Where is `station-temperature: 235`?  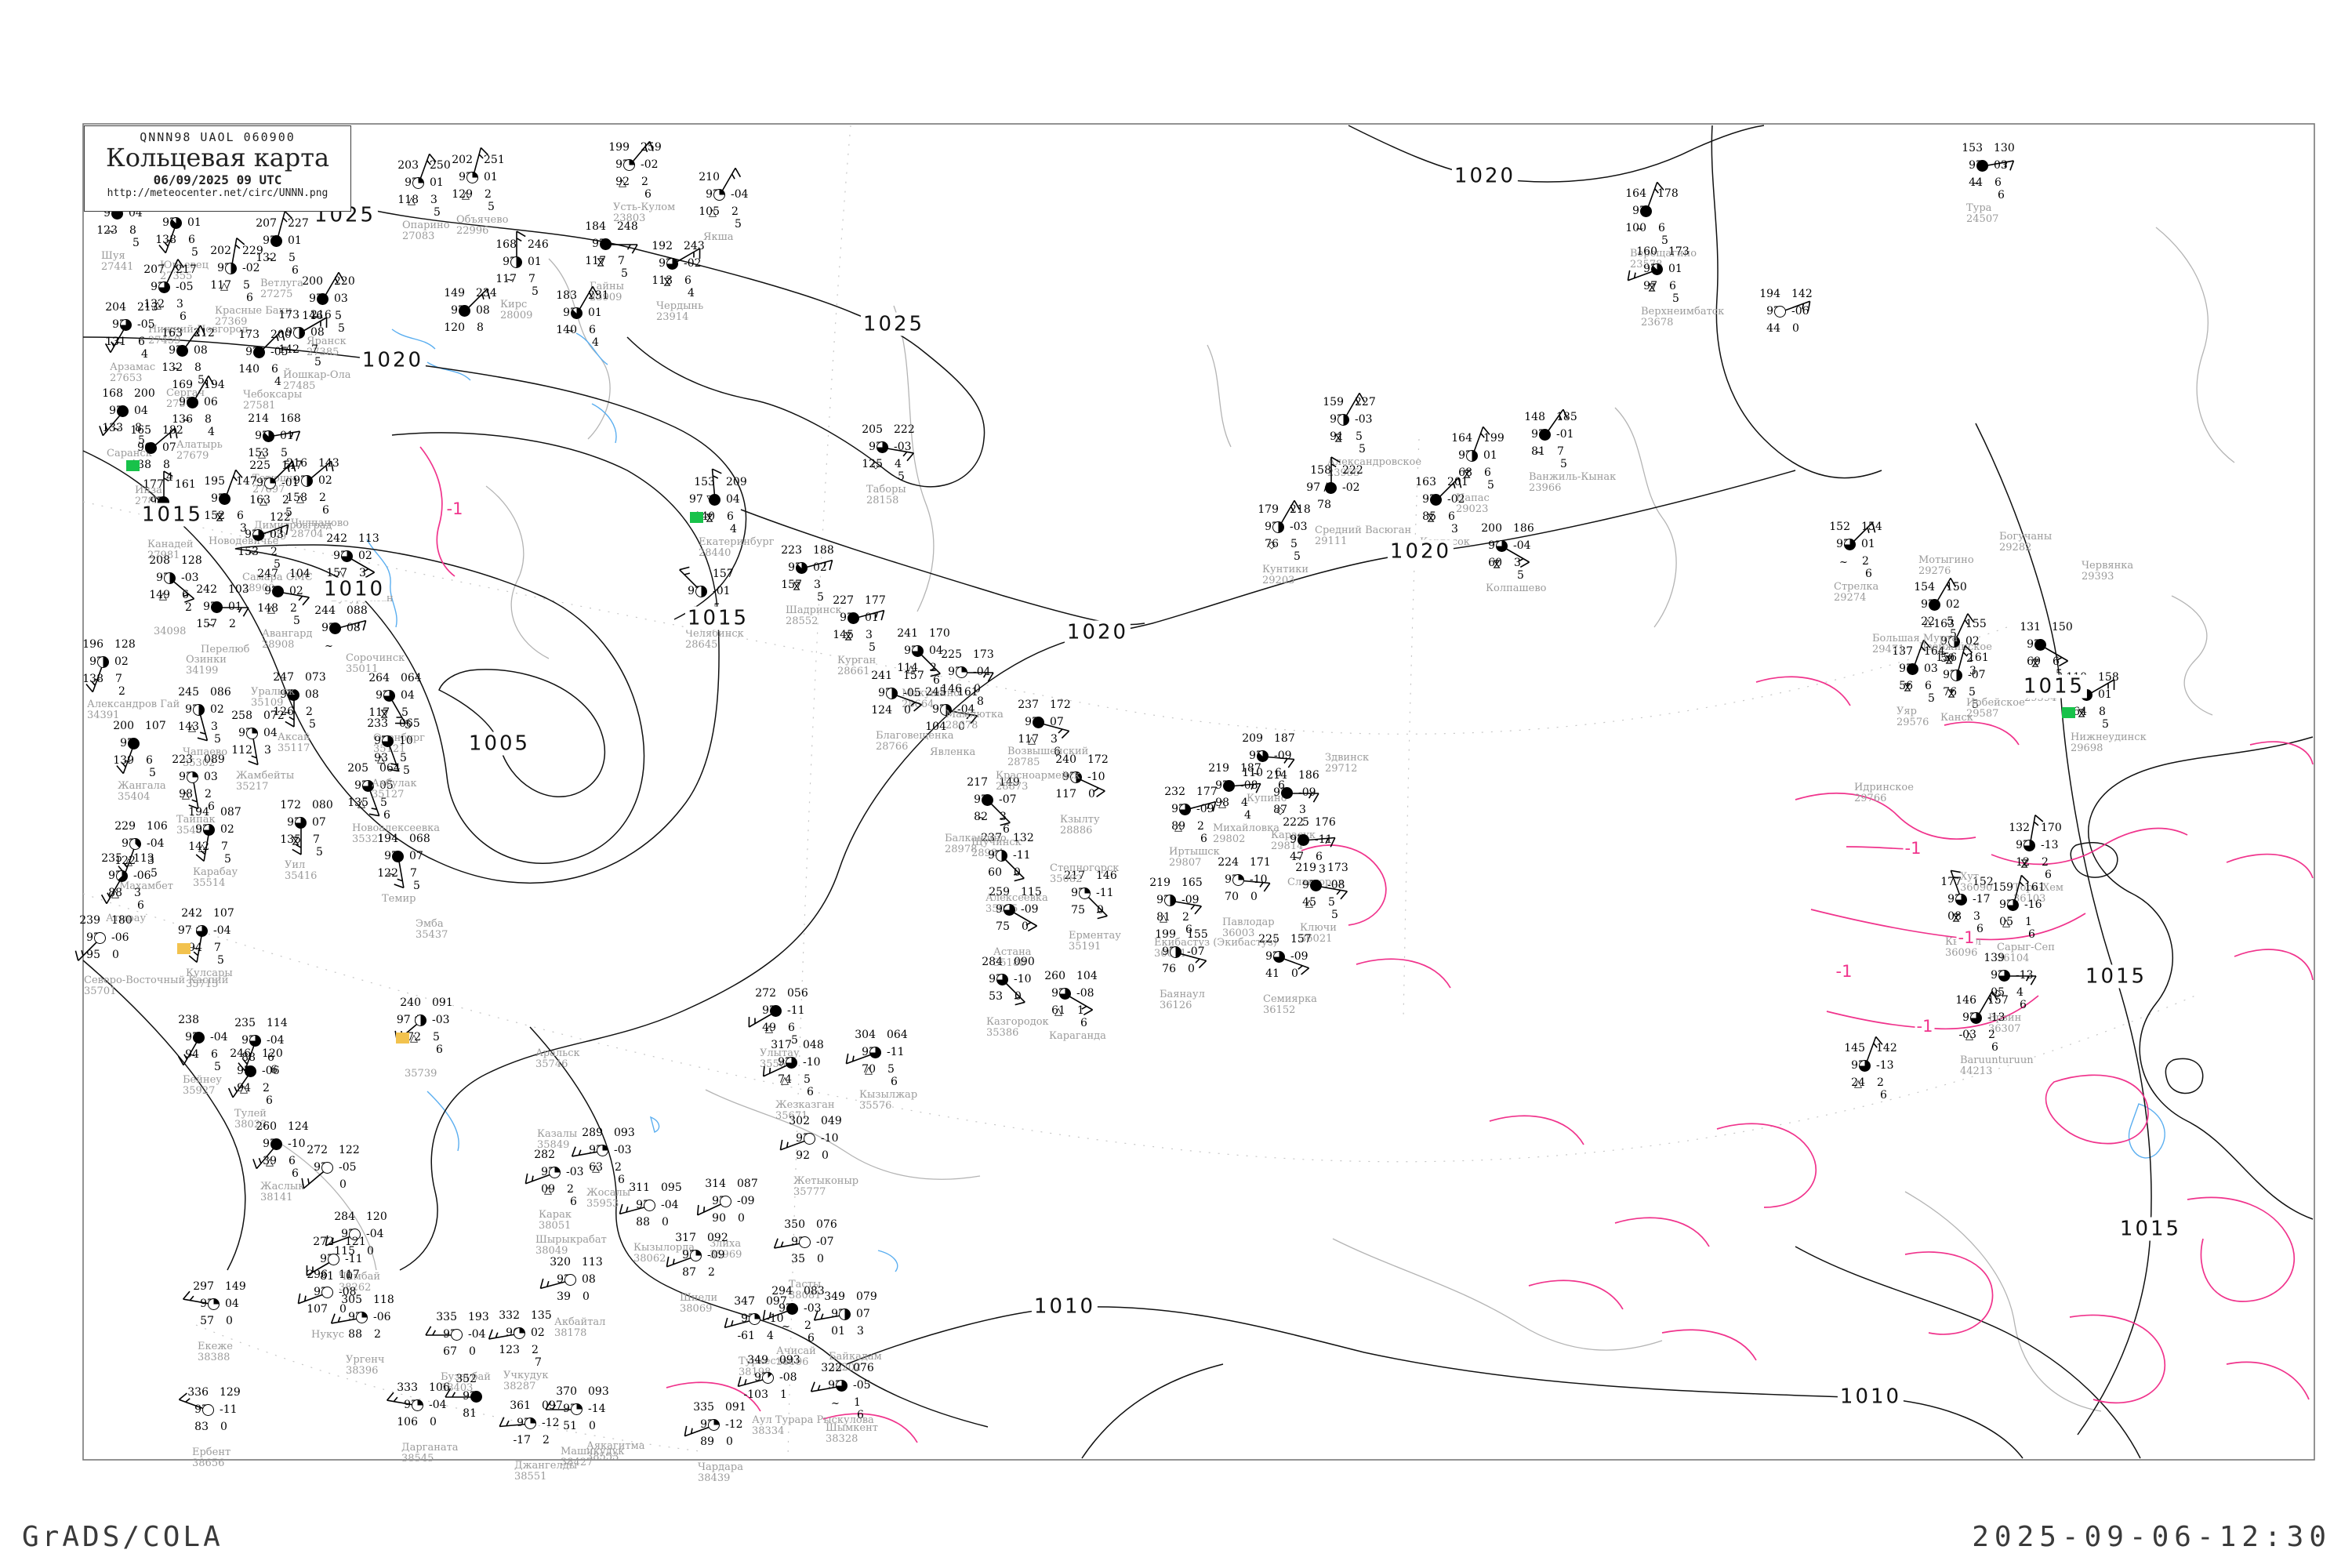 station-temperature: 235 is located at coordinates (245, 1023).